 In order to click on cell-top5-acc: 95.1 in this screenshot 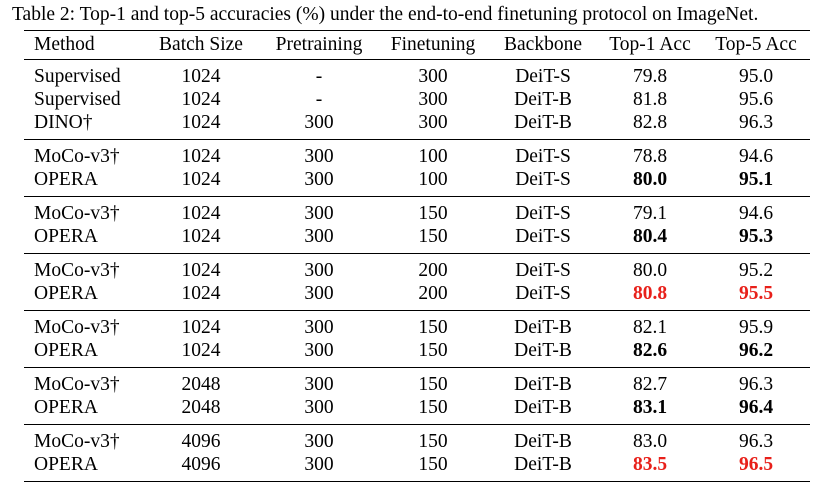, I will do `click(756, 179)`.